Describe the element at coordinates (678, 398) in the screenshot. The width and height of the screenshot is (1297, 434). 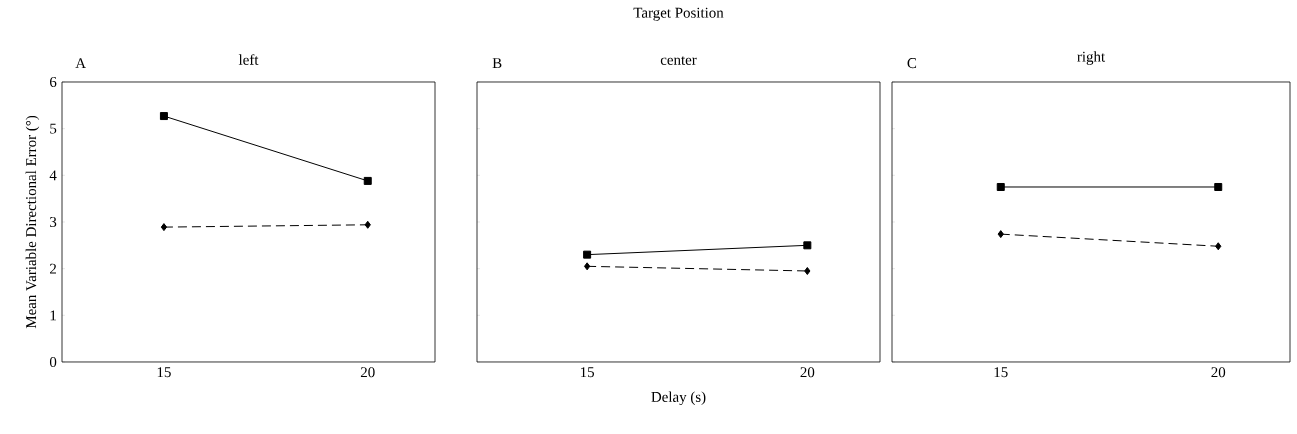
I see `x-axis-title: Delay (s)` at that location.